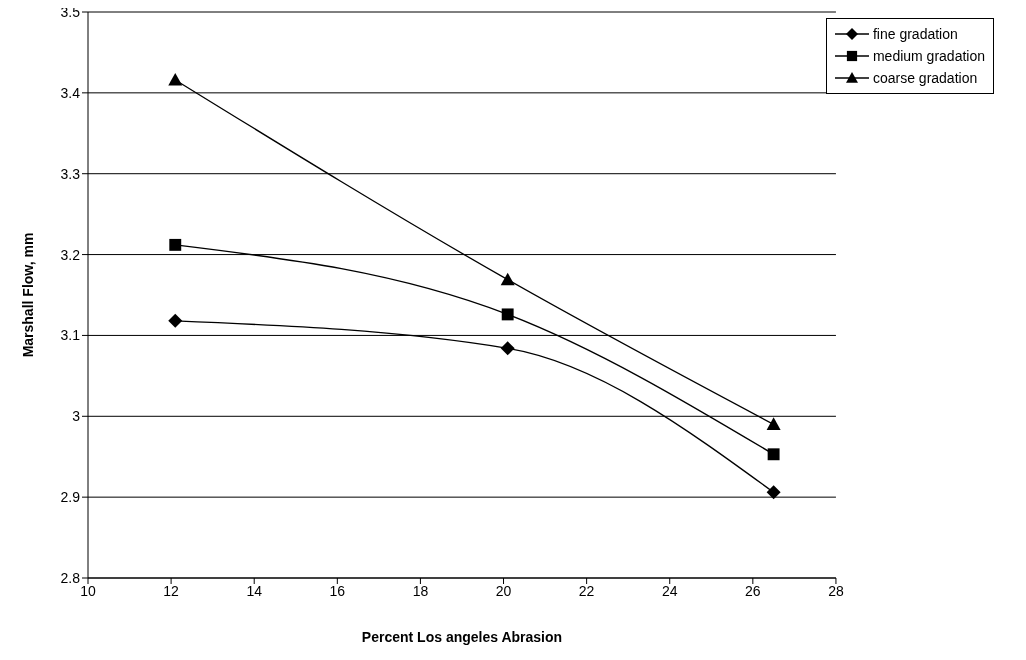 The image size is (1026, 660). Describe the element at coordinates (669, 590) in the screenshot. I see `x-tick-label: 24` at that location.